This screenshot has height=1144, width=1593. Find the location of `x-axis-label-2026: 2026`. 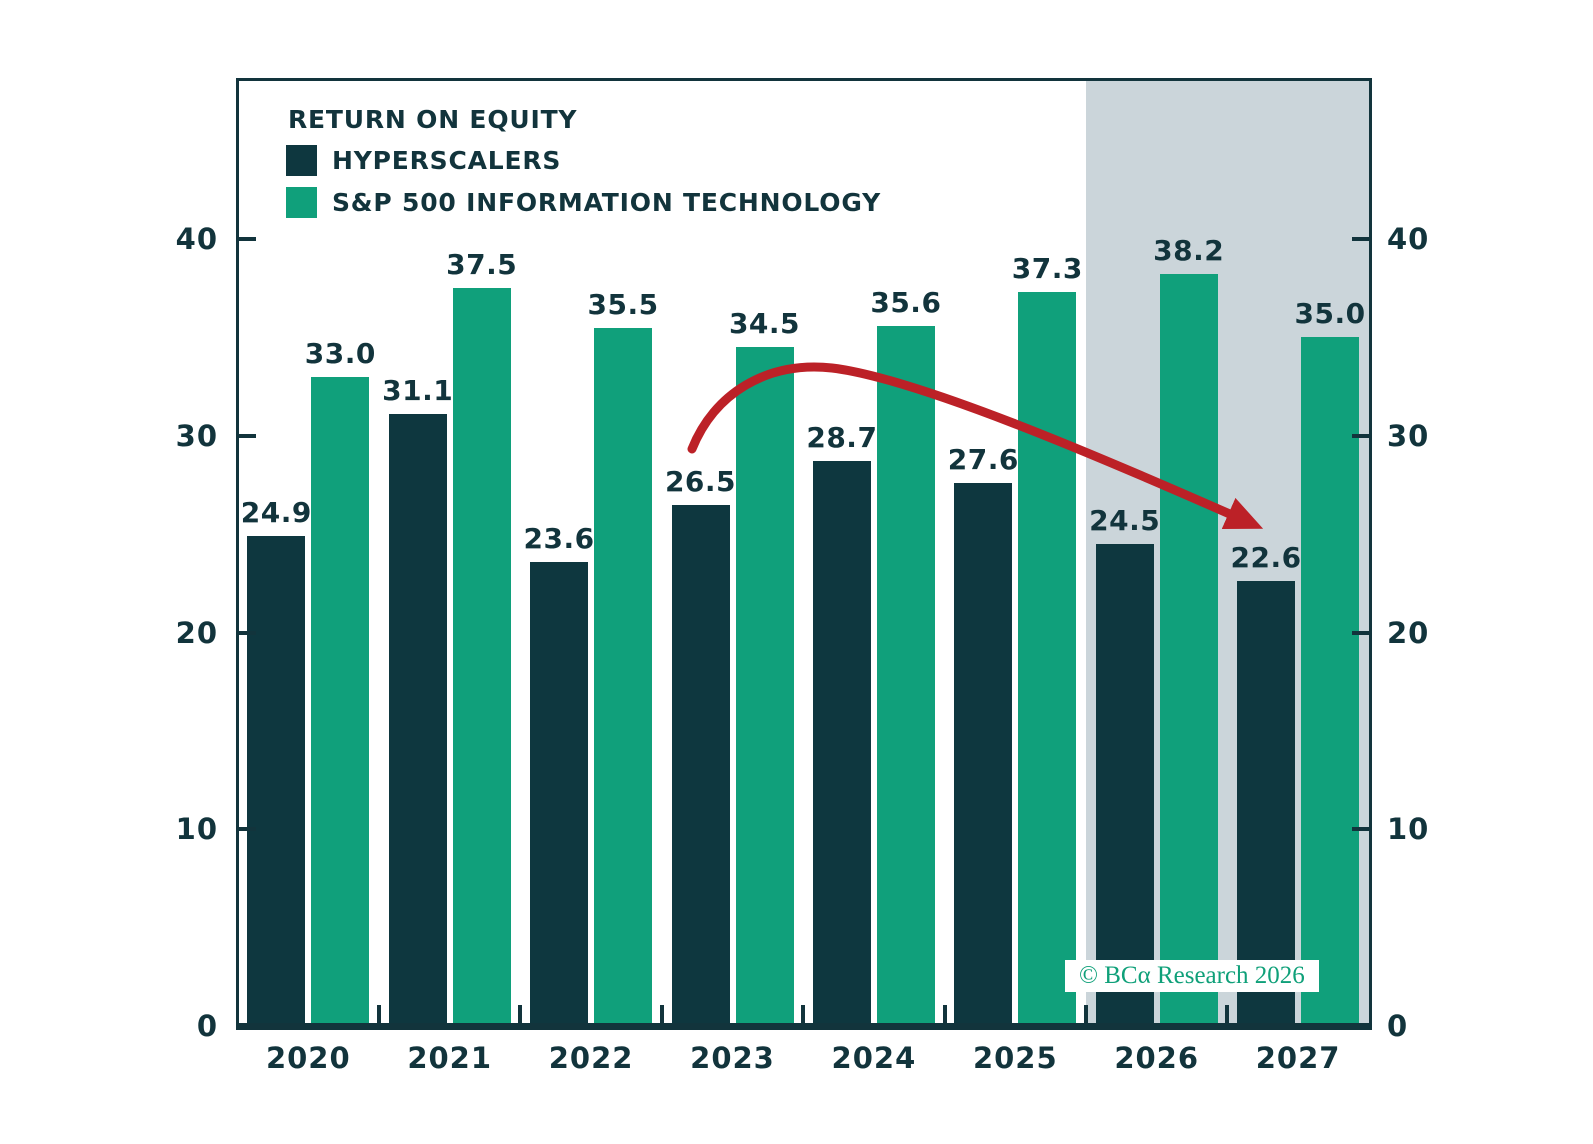

x-axis-label-2026: 2026 is located at coordinates (1157, 1058).